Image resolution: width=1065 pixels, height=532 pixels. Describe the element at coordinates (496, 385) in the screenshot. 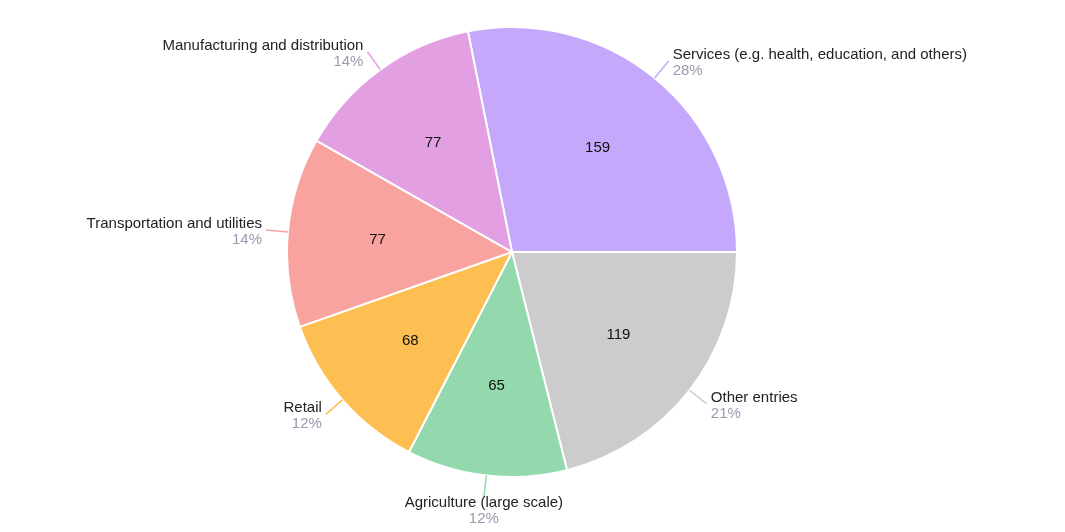

I see `data-label: 65` at that location.